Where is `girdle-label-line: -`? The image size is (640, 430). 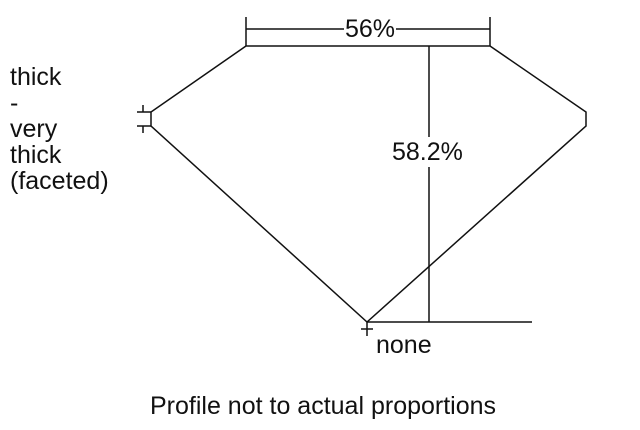 girdle-label-line: - is located at coordinates (14, 103).